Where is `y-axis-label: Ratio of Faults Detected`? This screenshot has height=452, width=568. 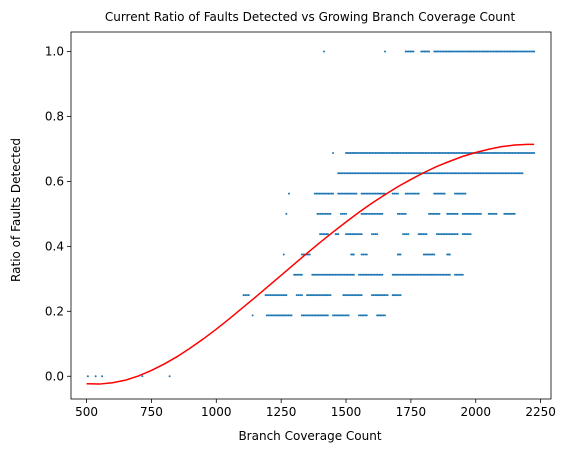
y-axis-label: Ratio of Faults Detected is located at coordinates (16, 210).